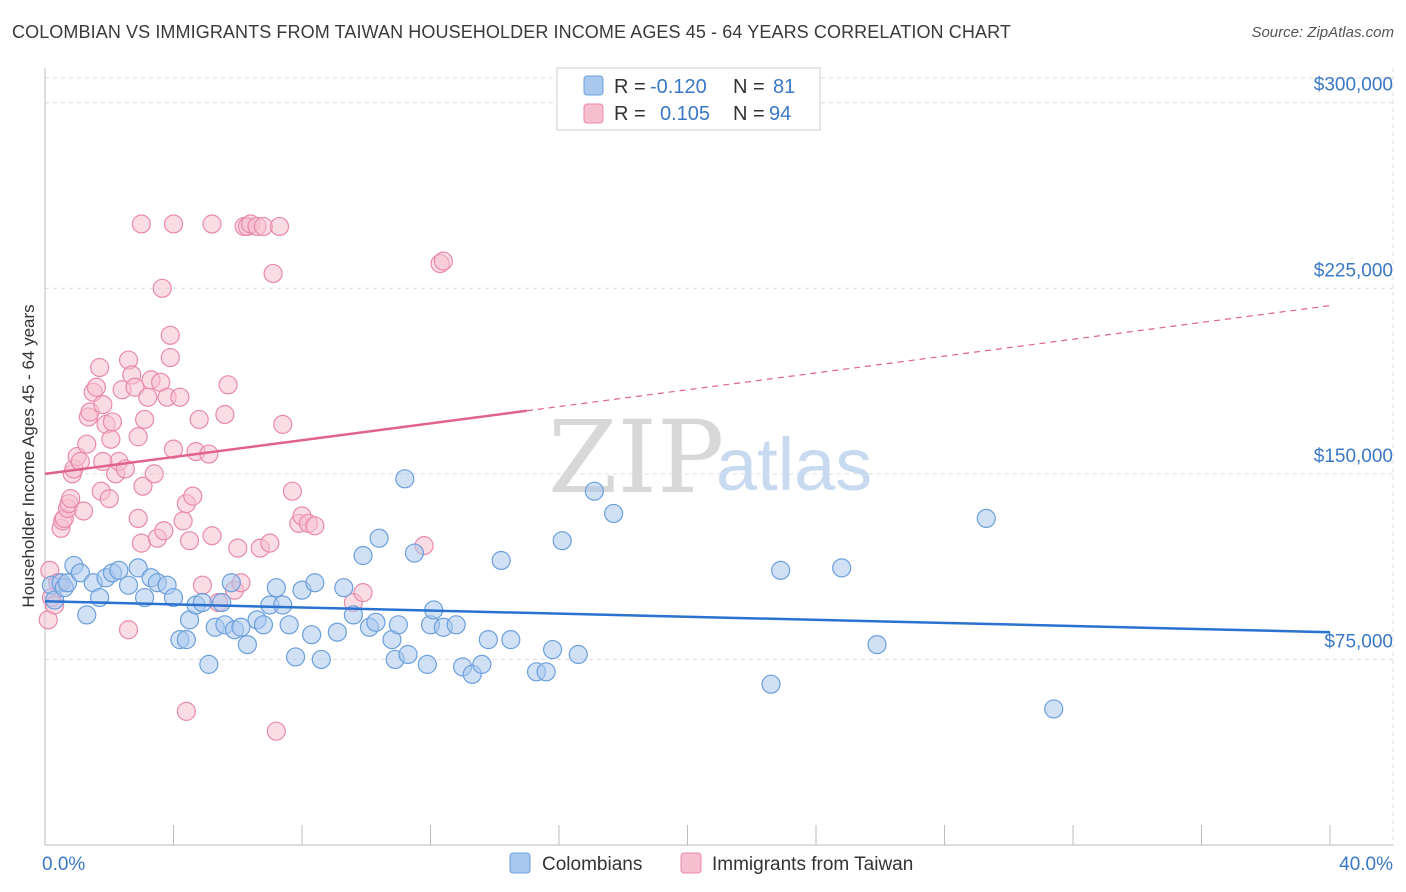  Describe the element at coordinates (63, 864) in the screenshot. I see `x-tick-label-start: 0.0%` at that location.